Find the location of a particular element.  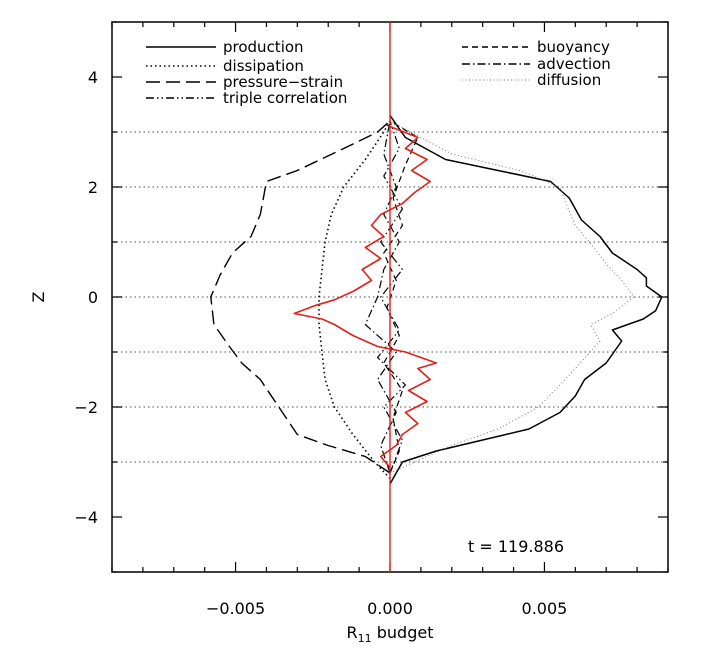

y-tick-label: −2 is located at coordinates (86, 407).